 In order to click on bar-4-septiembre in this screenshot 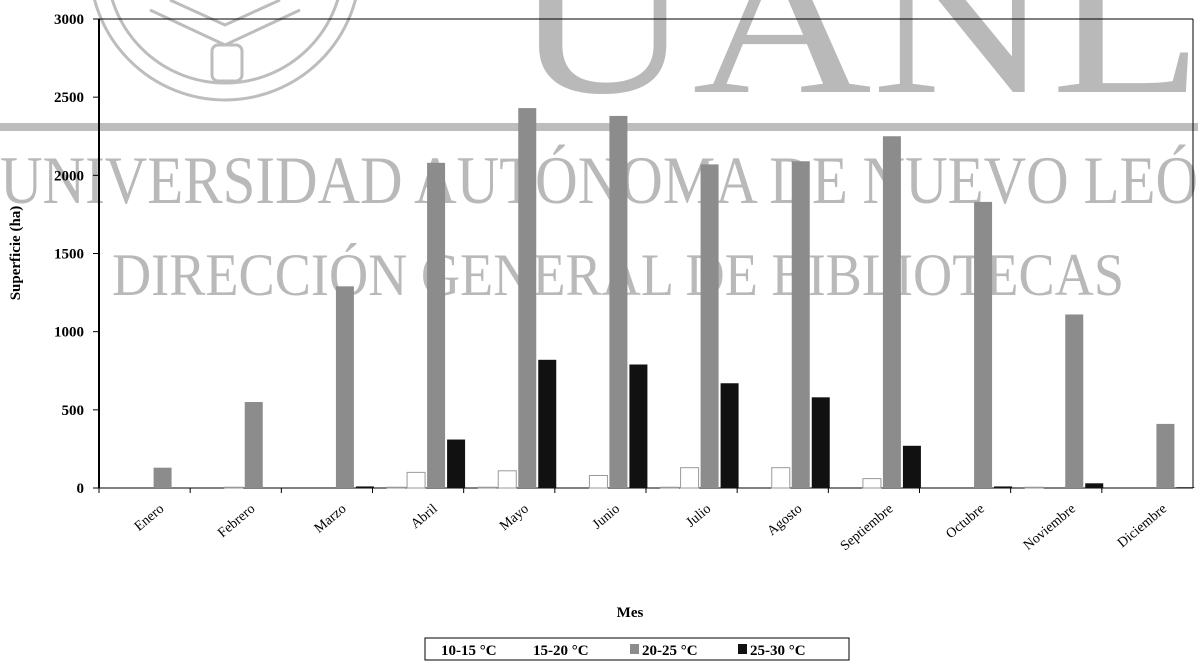, I will do `click(911, 466)`.